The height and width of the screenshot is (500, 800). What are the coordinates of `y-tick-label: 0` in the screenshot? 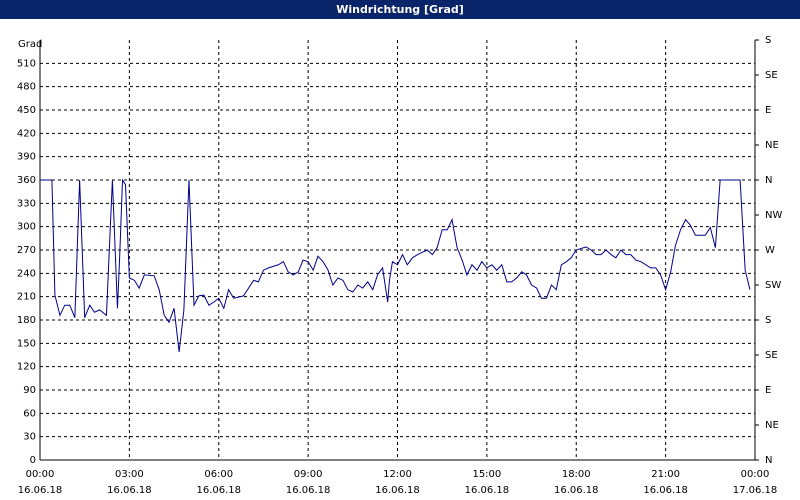 It's located at (33, 460).